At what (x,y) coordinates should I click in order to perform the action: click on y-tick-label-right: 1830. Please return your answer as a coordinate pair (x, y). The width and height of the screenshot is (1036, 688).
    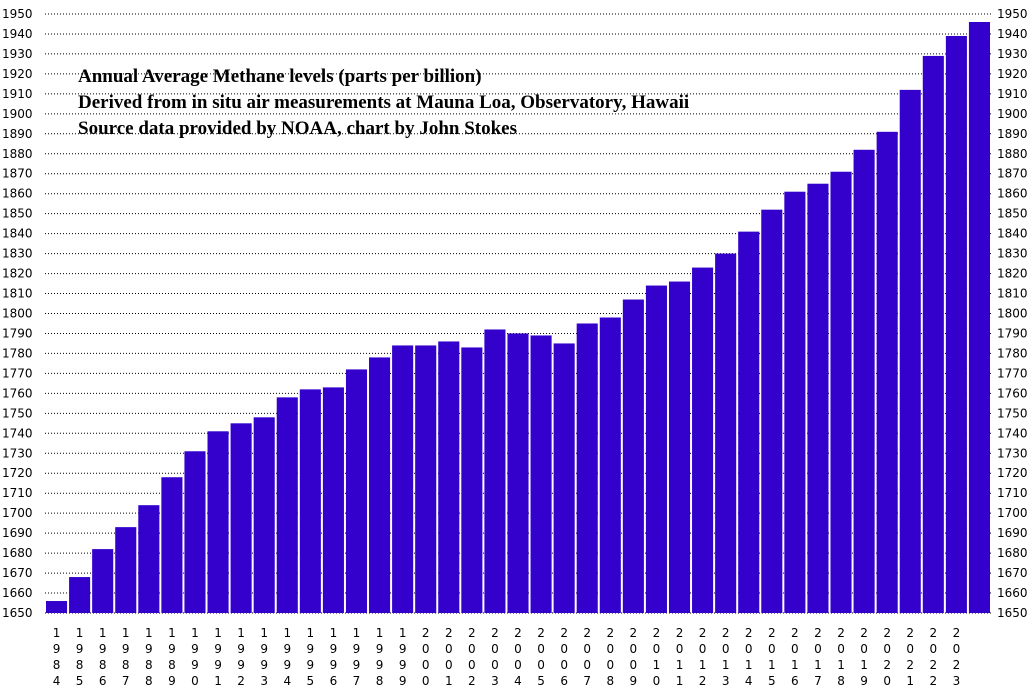
    Looking at the image, I should click on (1012, 254).